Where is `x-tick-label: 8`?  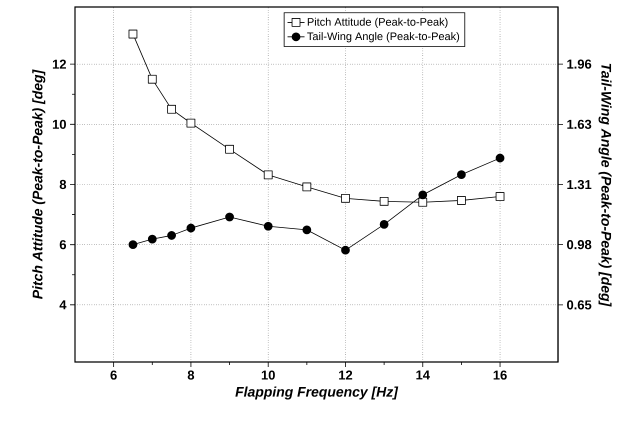 x-tick-label: 8 is located at coordinates (191, 375).